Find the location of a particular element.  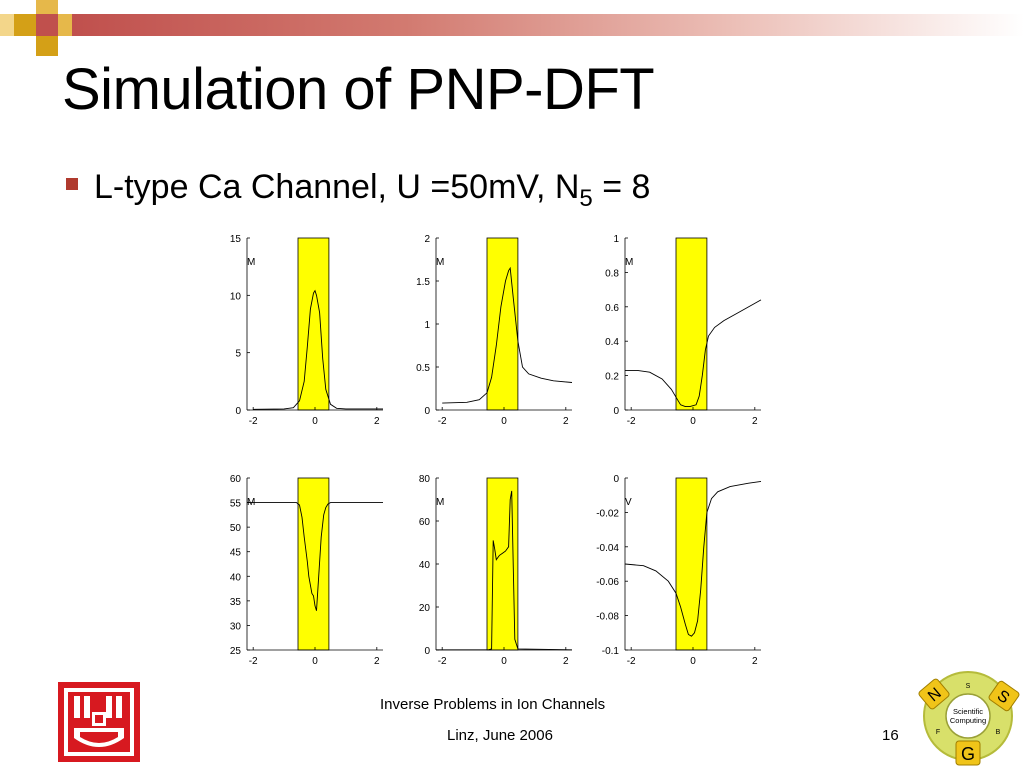

chart-panel-6: -0.1 -0.08 -0.06 -0.04 -0.02 0 -2 0 2 V is located at coordinates (679, 570).